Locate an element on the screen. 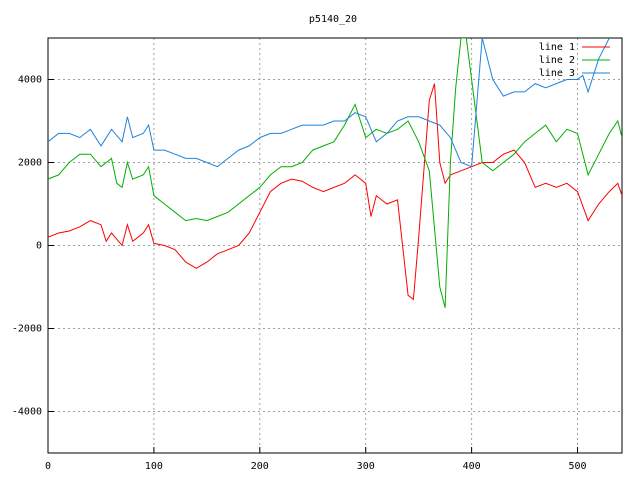 This screenshot has width=640, height=480. y-tick-label: -4000 is located at coordinates (27, 412).